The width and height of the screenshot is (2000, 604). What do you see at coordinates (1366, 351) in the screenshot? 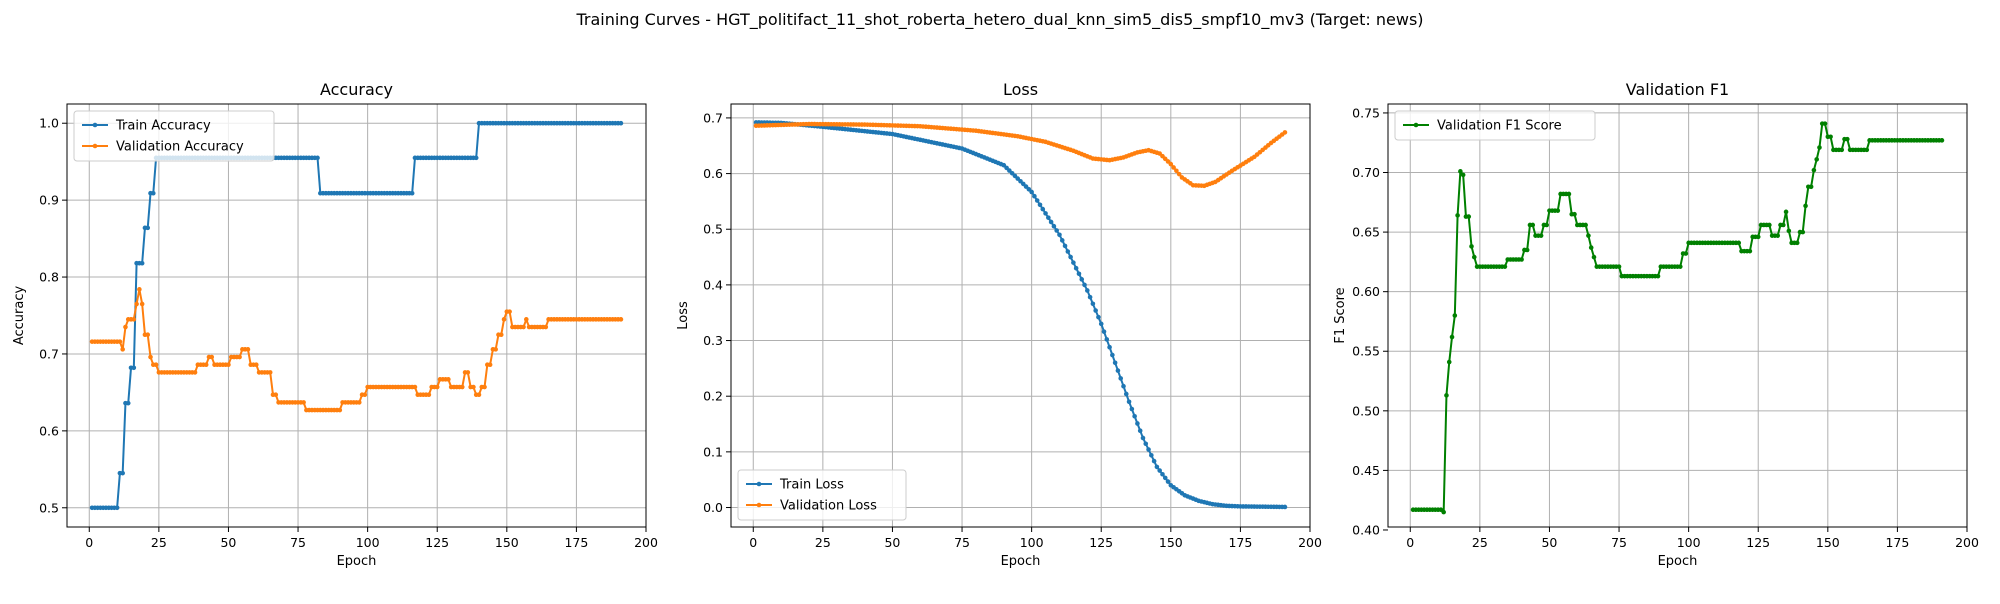
I see `y-tick-label: 0.55` at bounding box center [1366, 351].